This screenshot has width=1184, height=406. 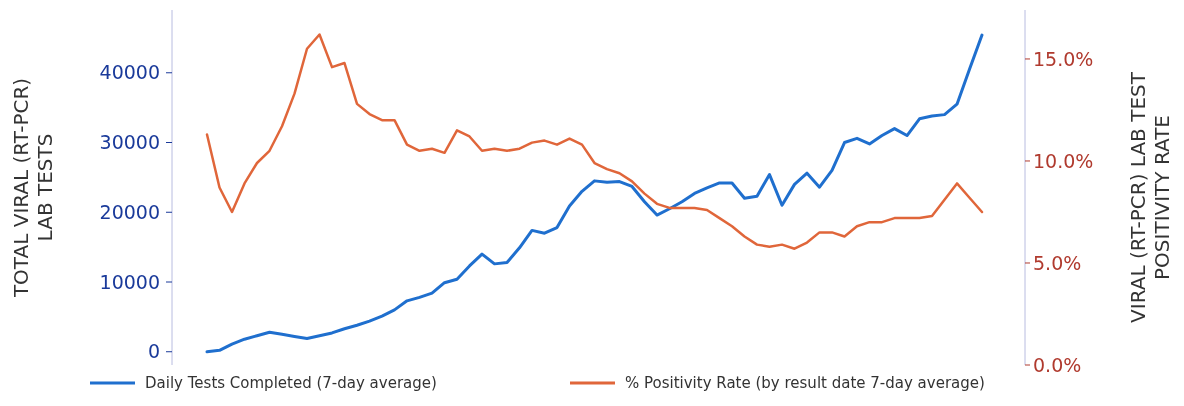 I want to click on y2-tick-label: 15.0%, so click(x=1063, y=58).